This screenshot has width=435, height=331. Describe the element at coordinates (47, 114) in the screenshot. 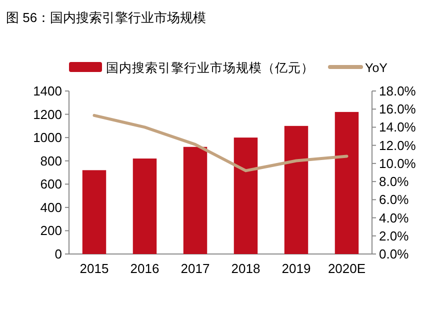

I see `y-tick-label: 1200` at that location.